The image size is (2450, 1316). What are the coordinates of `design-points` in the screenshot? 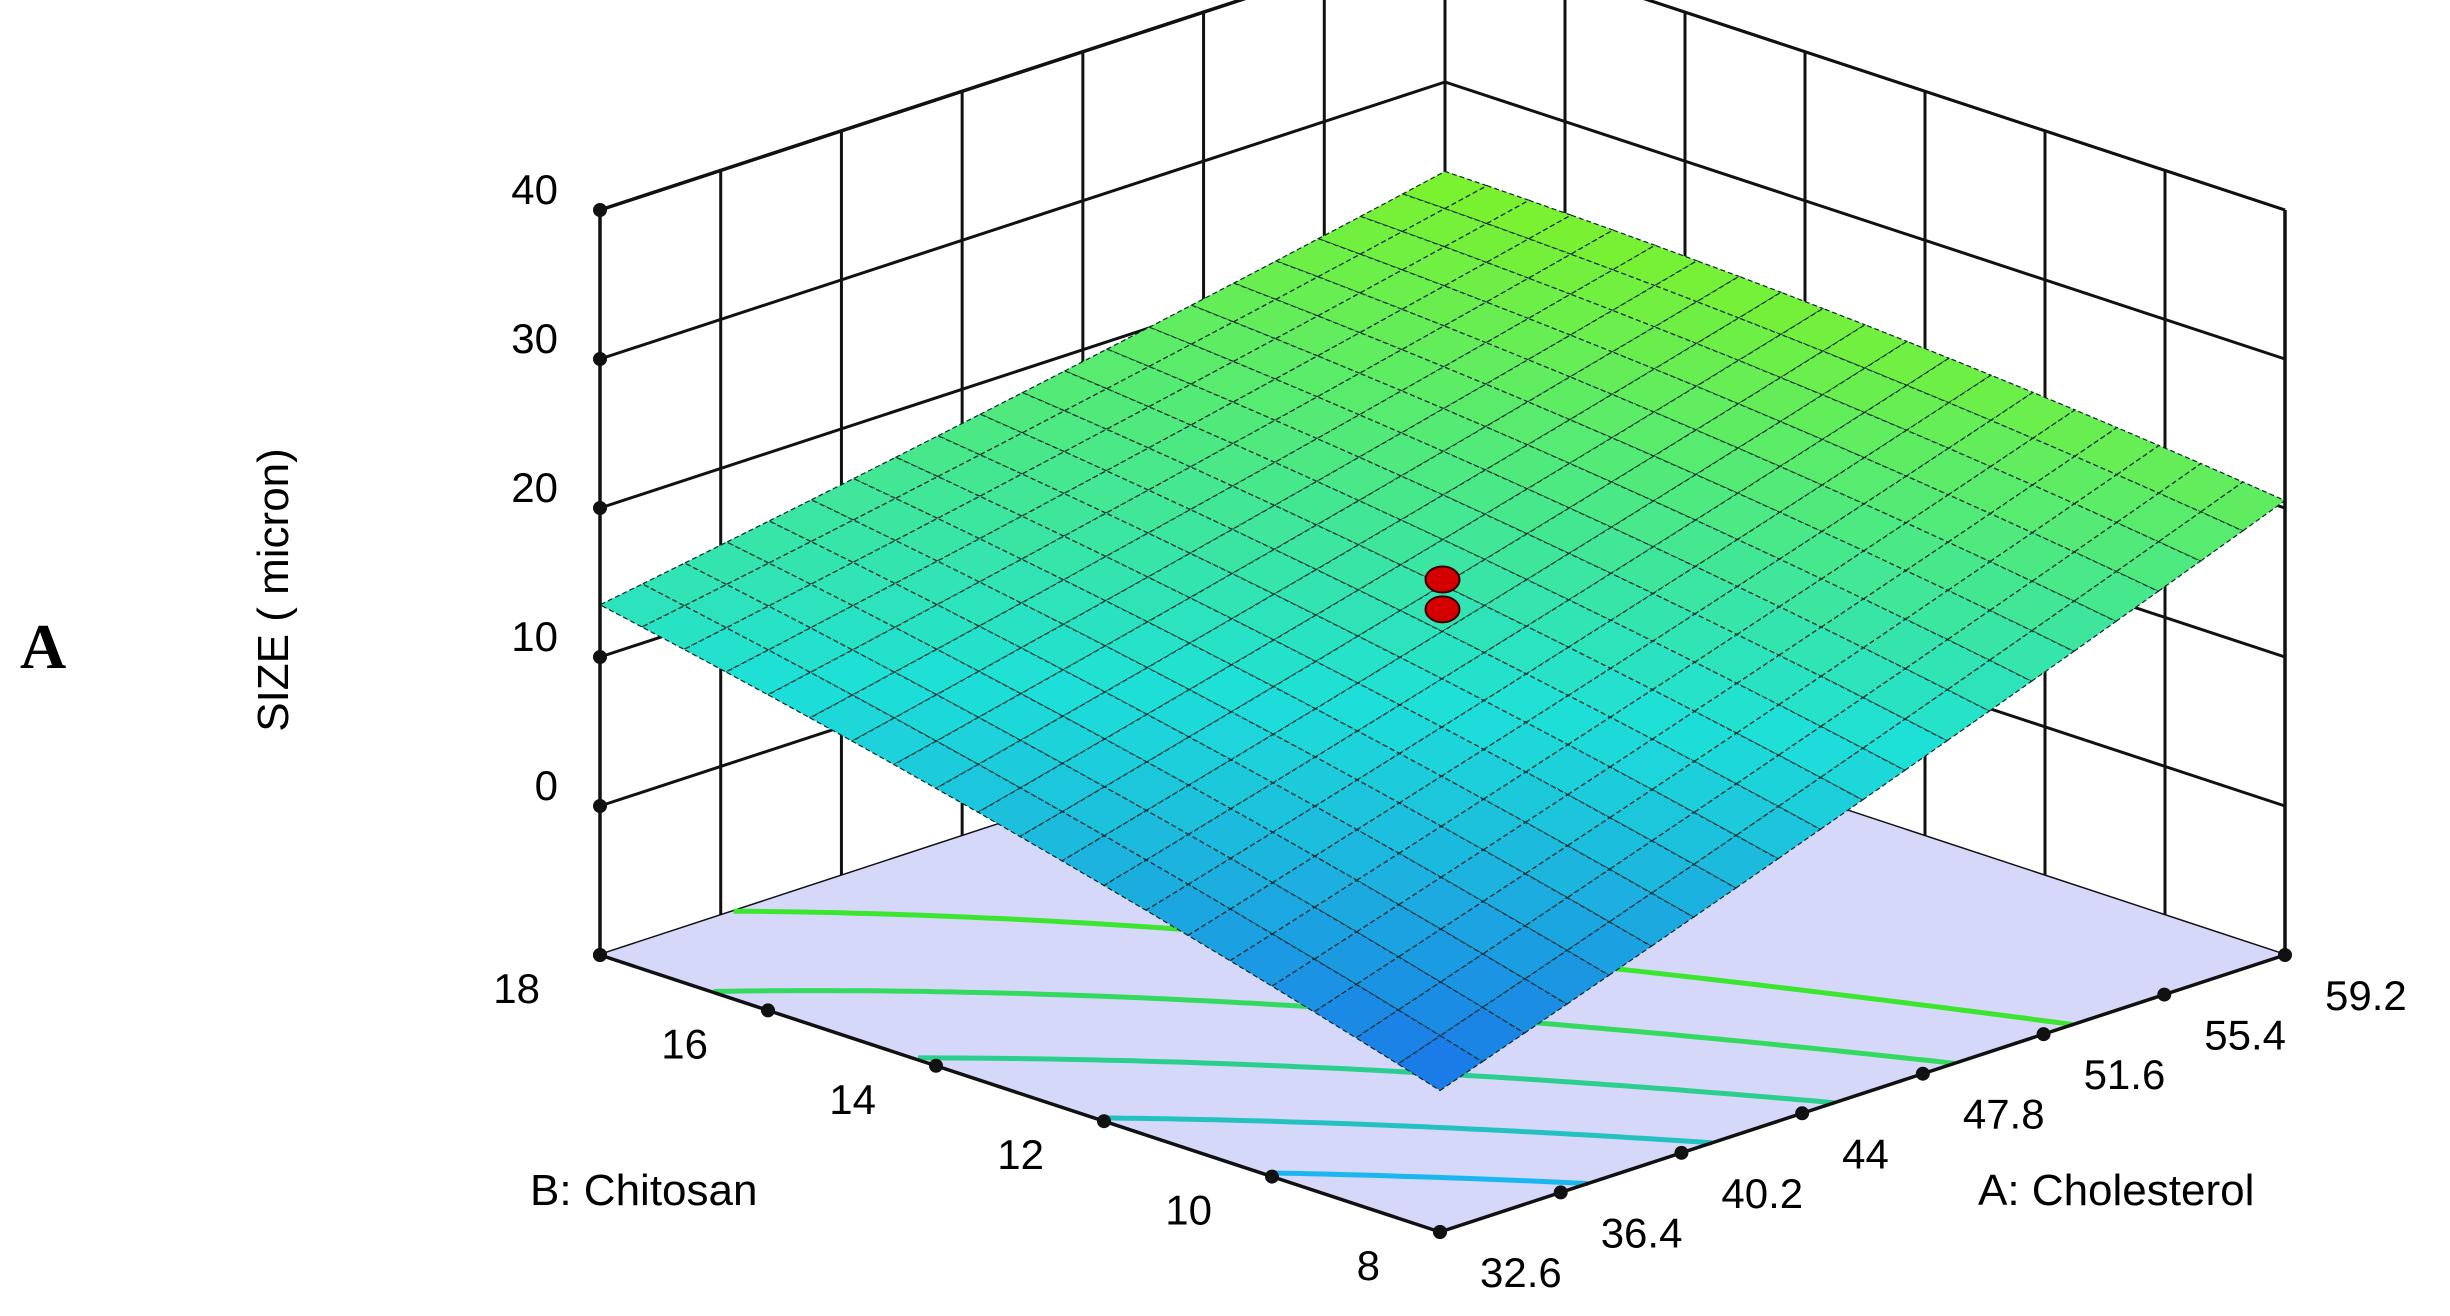 It's located at (1442, 594).